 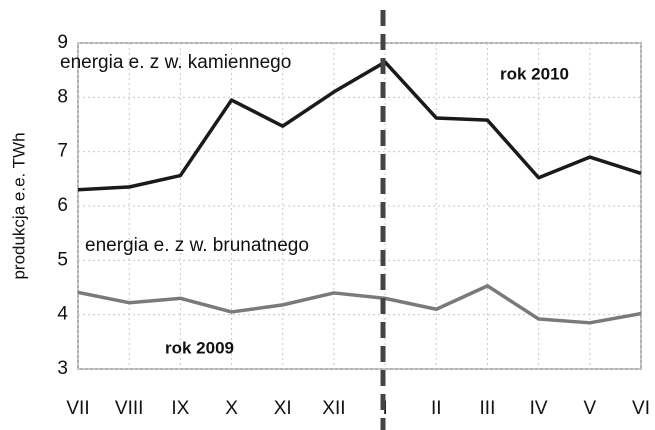 What do you see at coordinates (129, 408) in the screenshot?
I see `x-tick-label: VIII` at bounding box center [129, 408].